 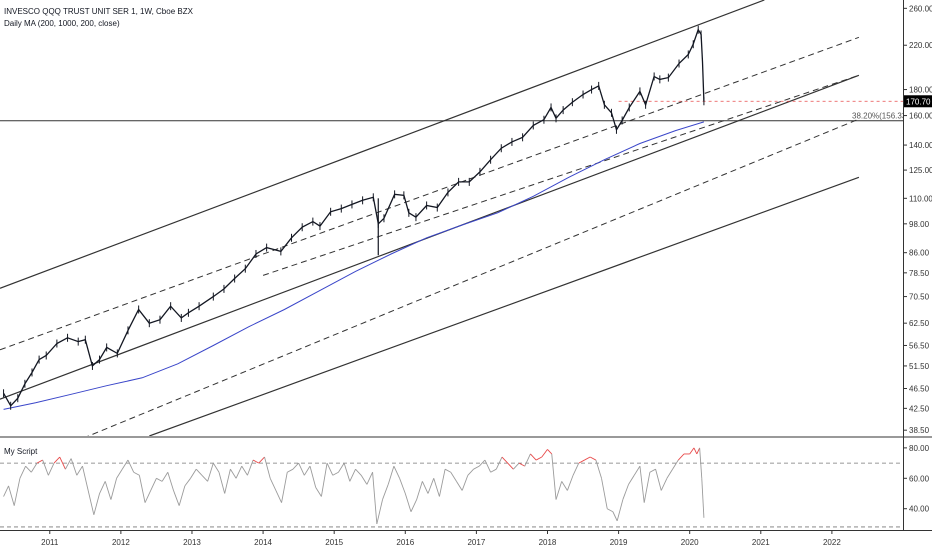 I want to click on x-tick-label-3: 2014, so click(x=263, y=542).